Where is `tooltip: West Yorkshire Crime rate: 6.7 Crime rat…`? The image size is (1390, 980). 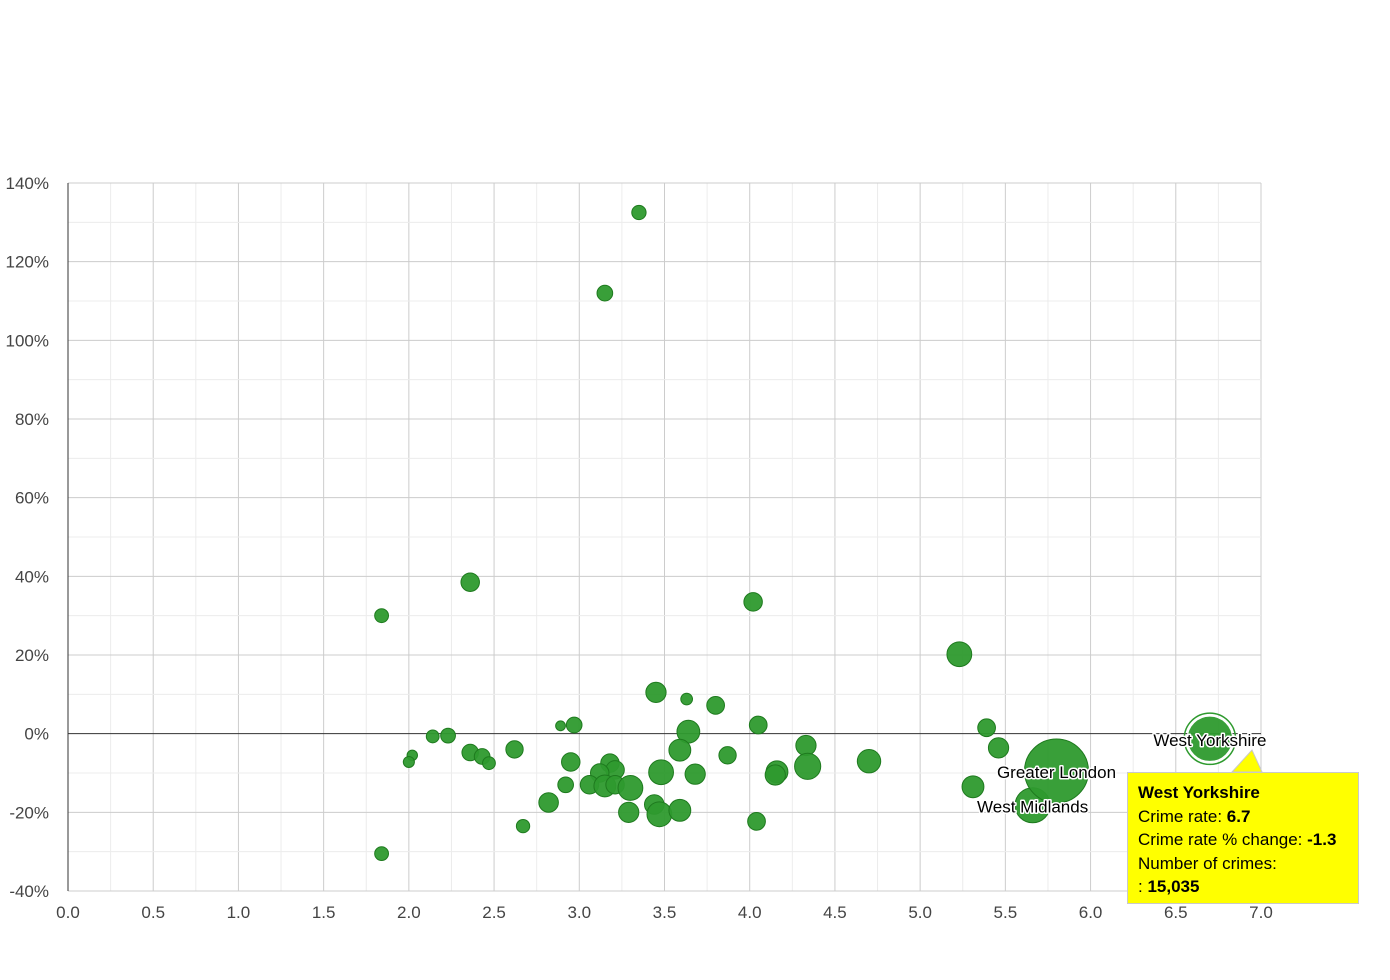
tooltip: West Yorkshire Crime rate: 6.7 Crime rat… is located at coordinates (1243, 838).